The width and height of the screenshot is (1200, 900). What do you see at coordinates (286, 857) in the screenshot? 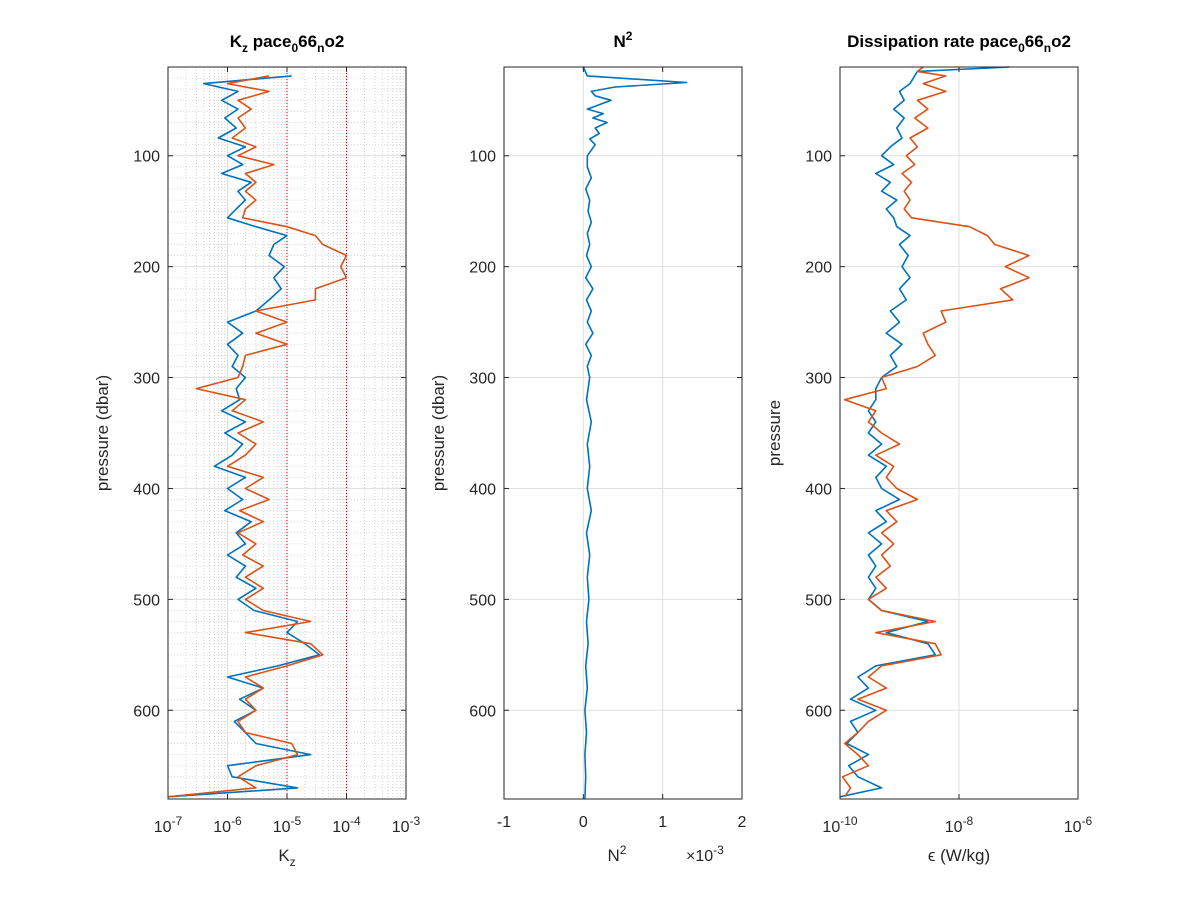
I see `kz-x-axis-label: Kz` at bounding box center [286, 857].